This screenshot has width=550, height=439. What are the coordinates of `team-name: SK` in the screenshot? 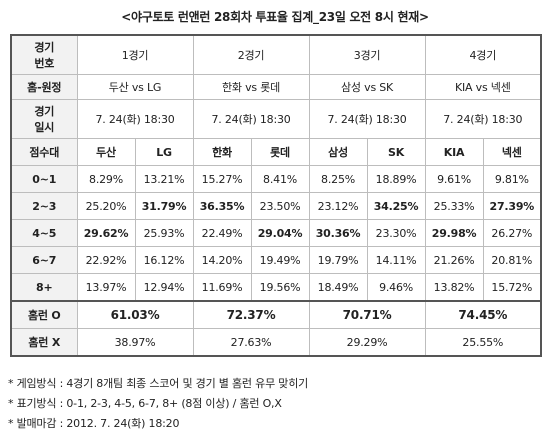 It's located at (396, 152).